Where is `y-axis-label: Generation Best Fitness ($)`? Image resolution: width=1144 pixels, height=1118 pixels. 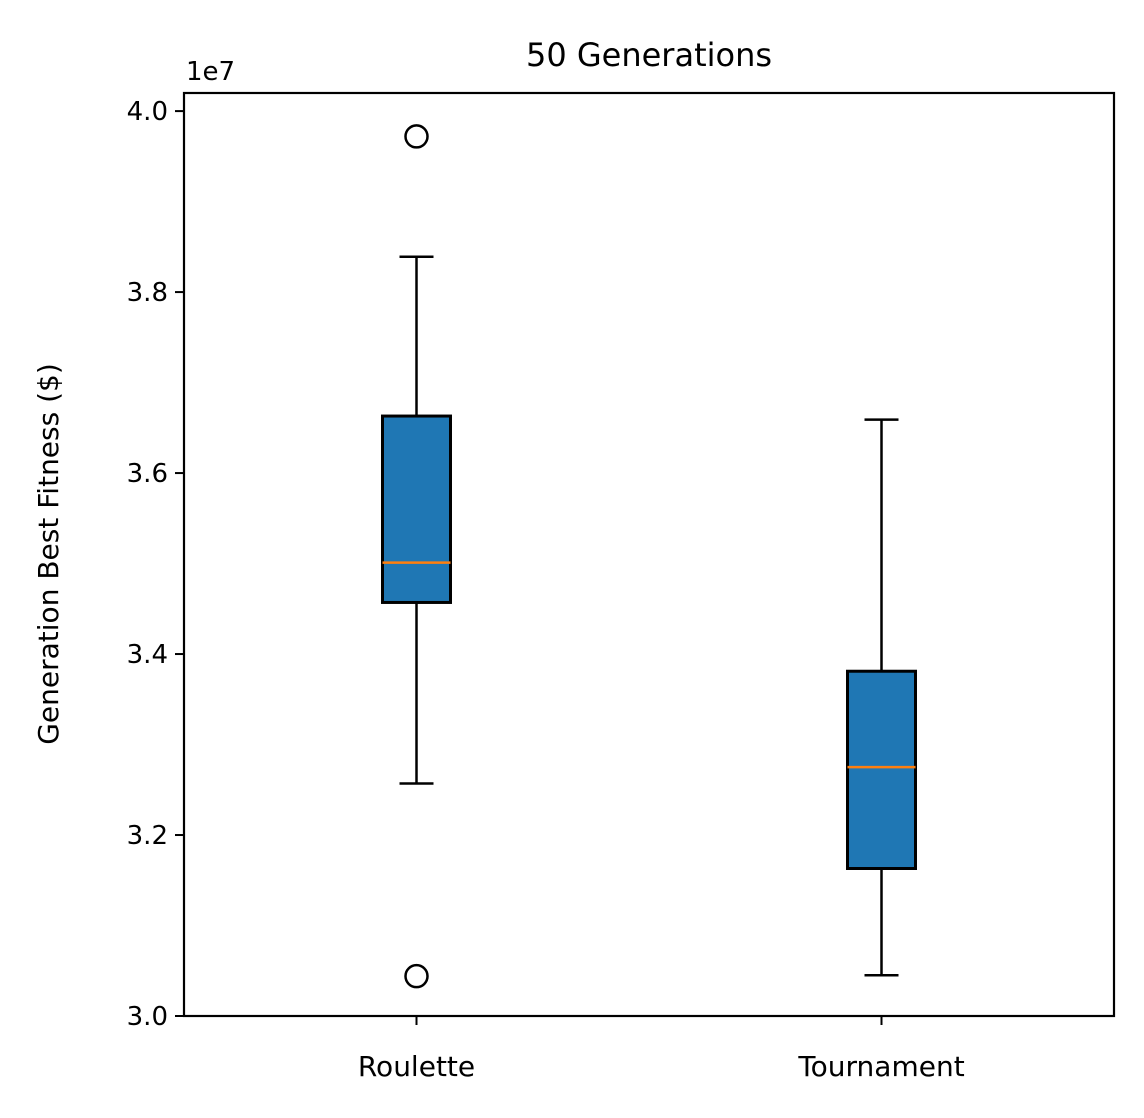 y-axis-label: Generation Best Fitness ($) is located at coordinates (48, 554).